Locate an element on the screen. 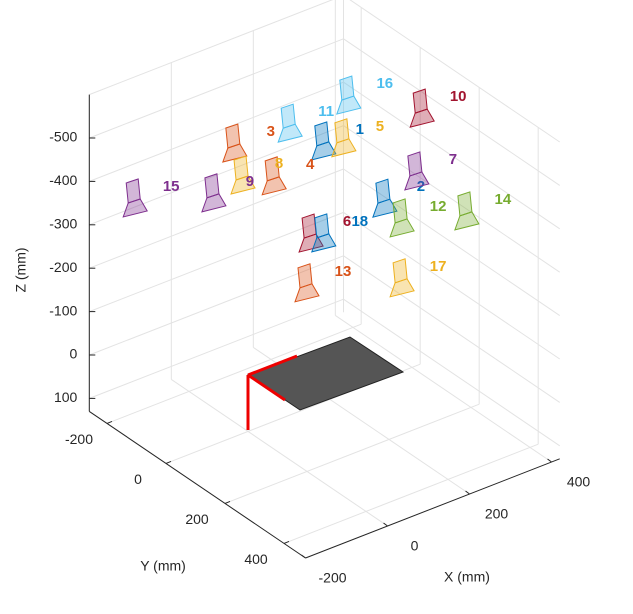 The width and height of the screenshot is (633, 614). y-tick-label: 200 is located at coordinates (197, 519).